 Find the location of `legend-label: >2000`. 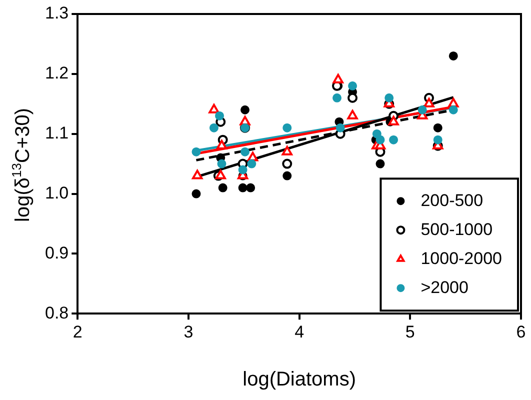

legend-label: >2000 is located at coordinates (444, 287).